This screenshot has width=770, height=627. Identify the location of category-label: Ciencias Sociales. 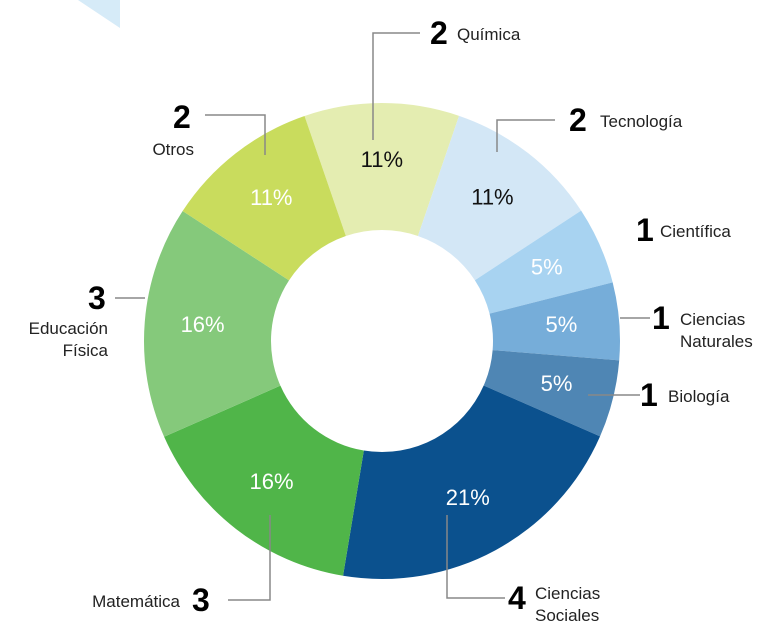
(568, 604).